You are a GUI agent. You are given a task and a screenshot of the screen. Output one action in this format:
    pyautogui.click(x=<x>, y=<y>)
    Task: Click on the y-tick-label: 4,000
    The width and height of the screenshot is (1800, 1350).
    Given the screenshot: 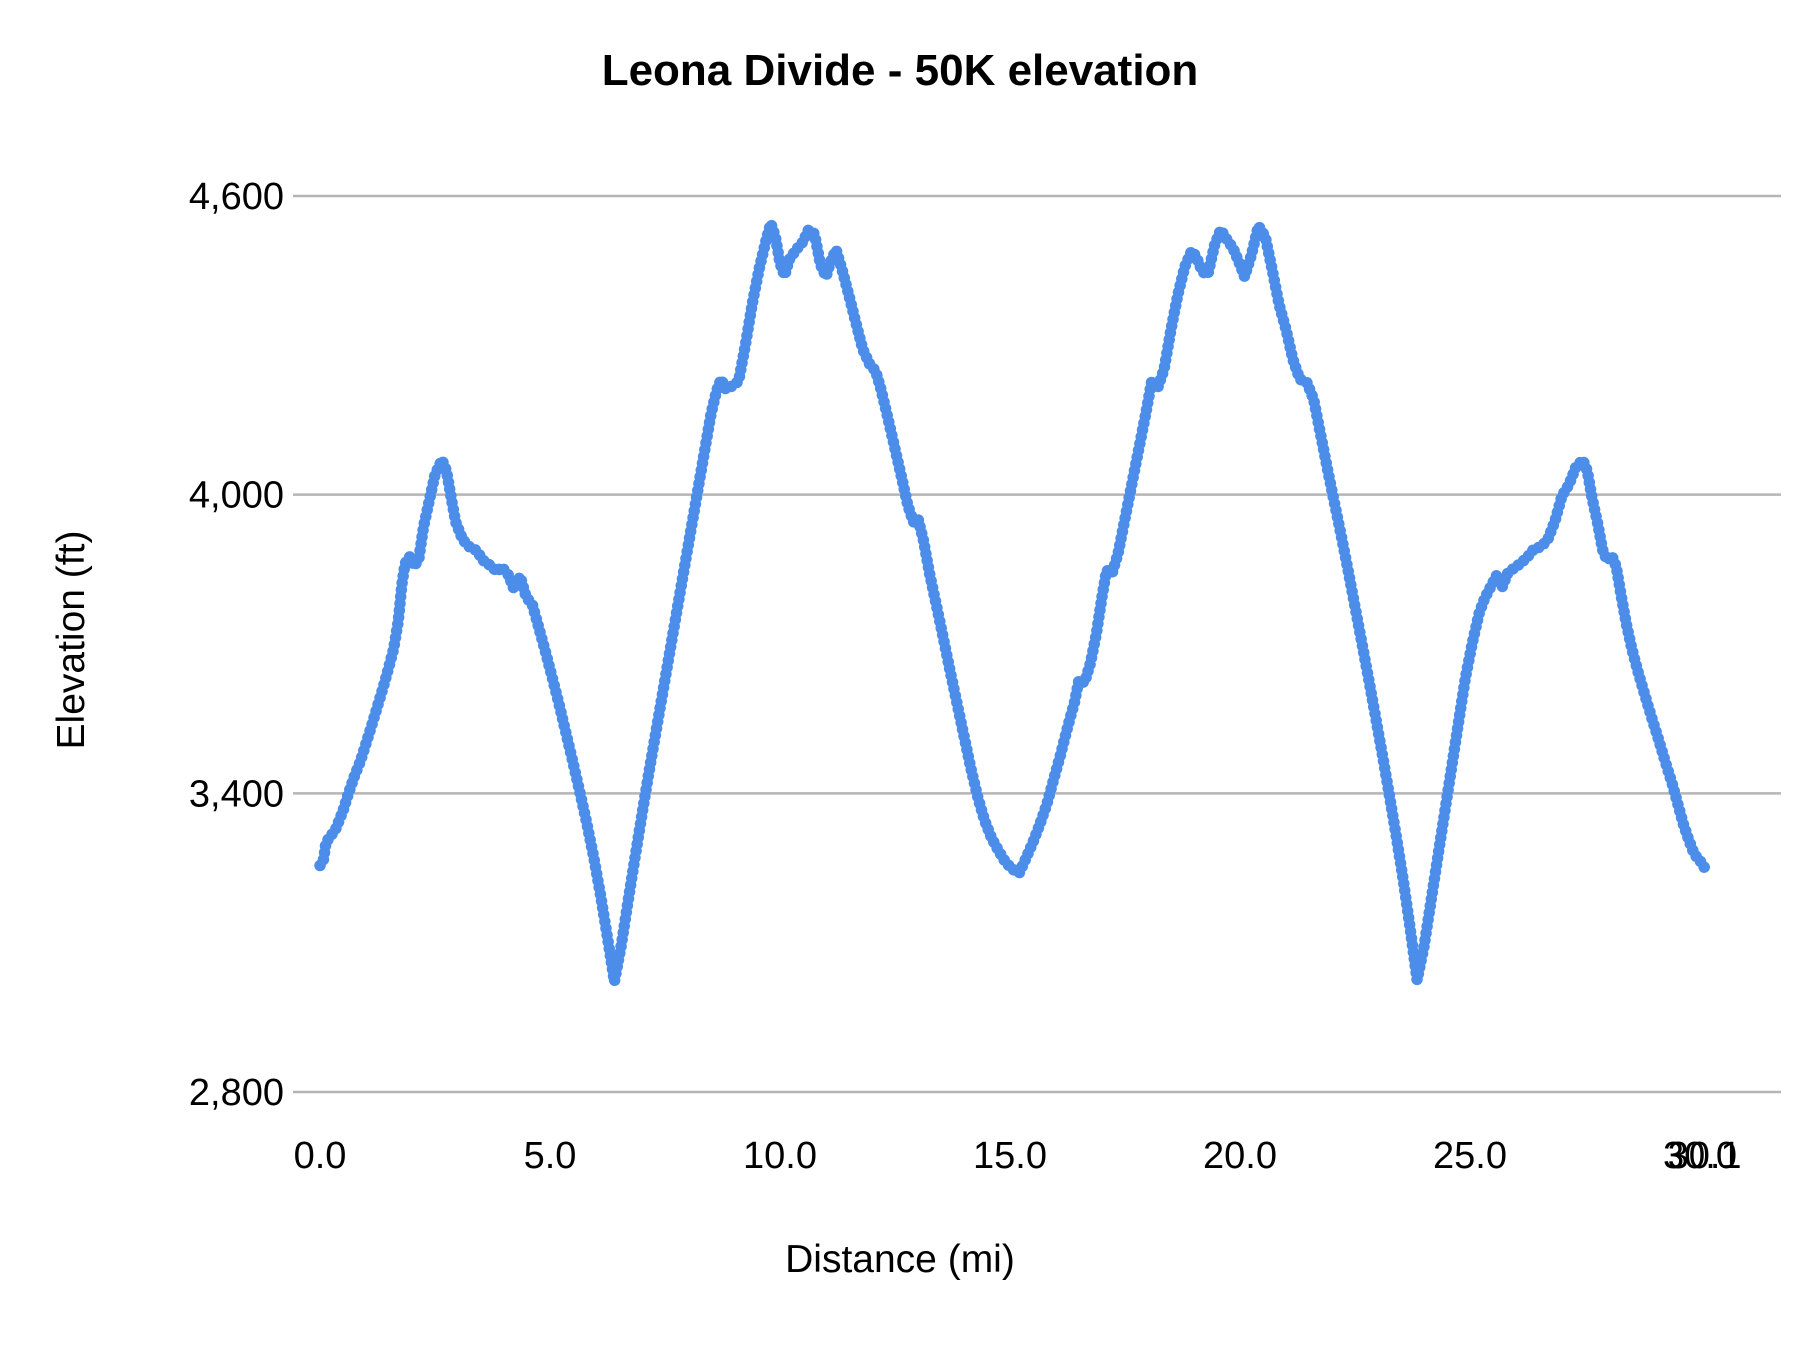 What is the action you would take?
    pyautogui.click(x=236, y=496)
    